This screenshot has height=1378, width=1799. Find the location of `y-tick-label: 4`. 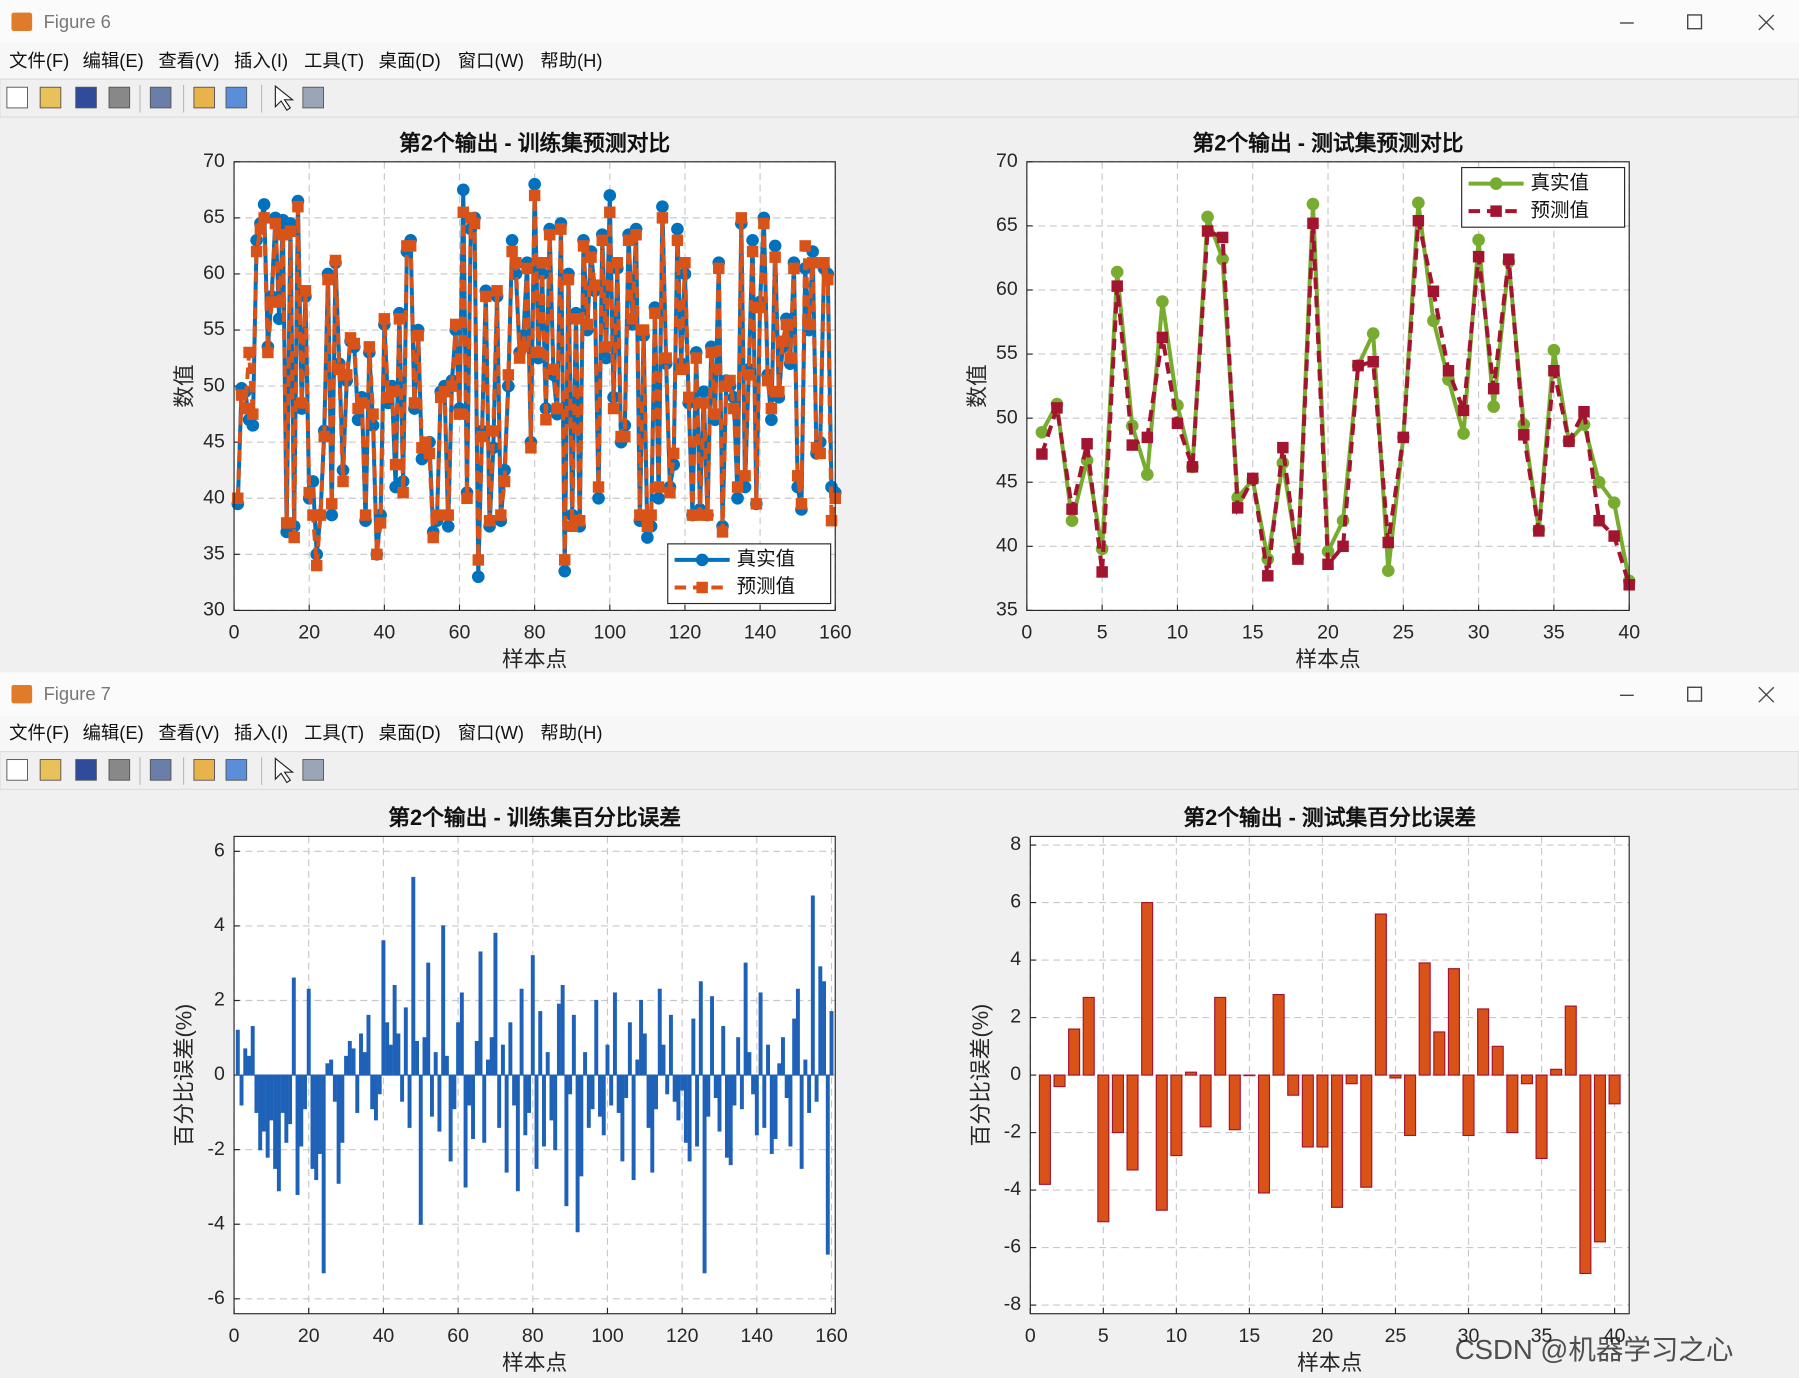

y-tick-label: 4 is located at coordinates (1015, 959).